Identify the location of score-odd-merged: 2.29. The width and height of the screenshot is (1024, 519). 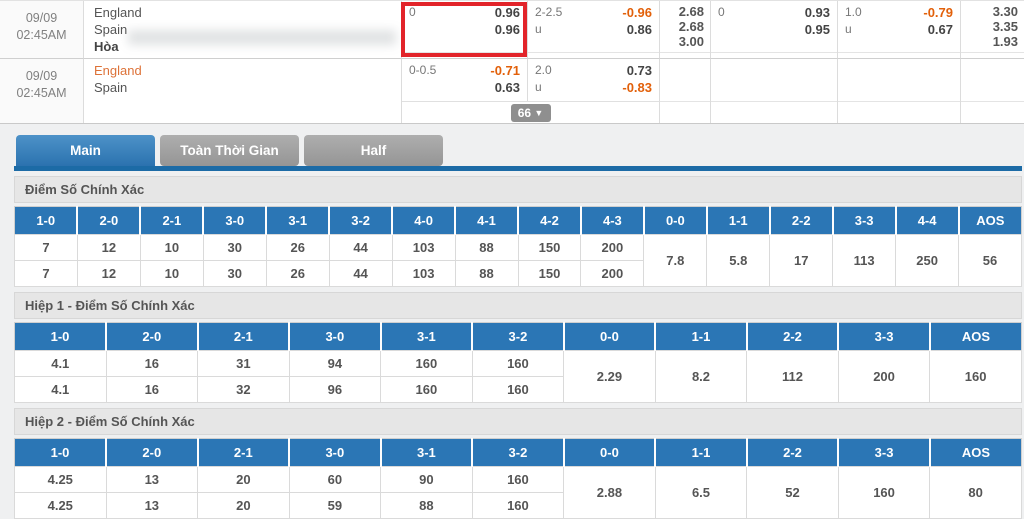
(609, 376).